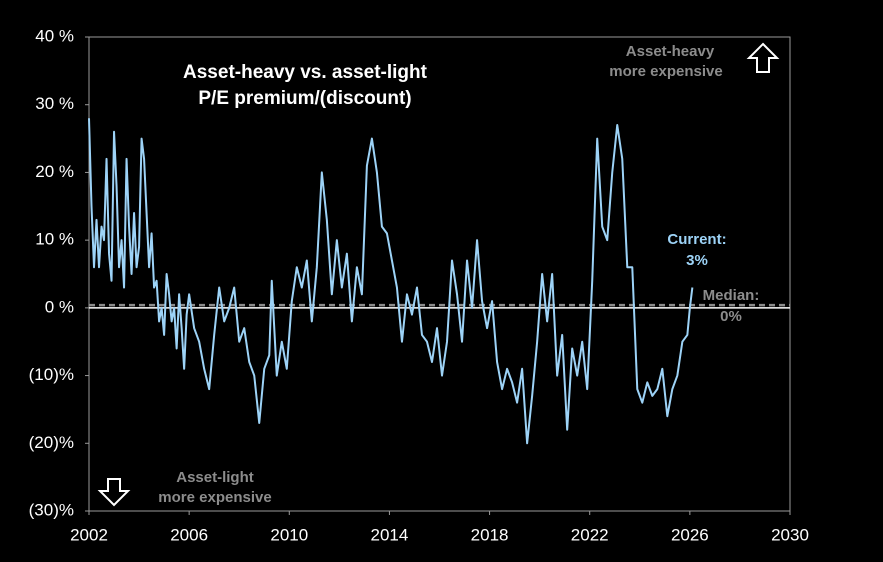 The width and height of the screenshot is (883, 562). I want to click on y-tick-label: (20)%, so click(51, 442).